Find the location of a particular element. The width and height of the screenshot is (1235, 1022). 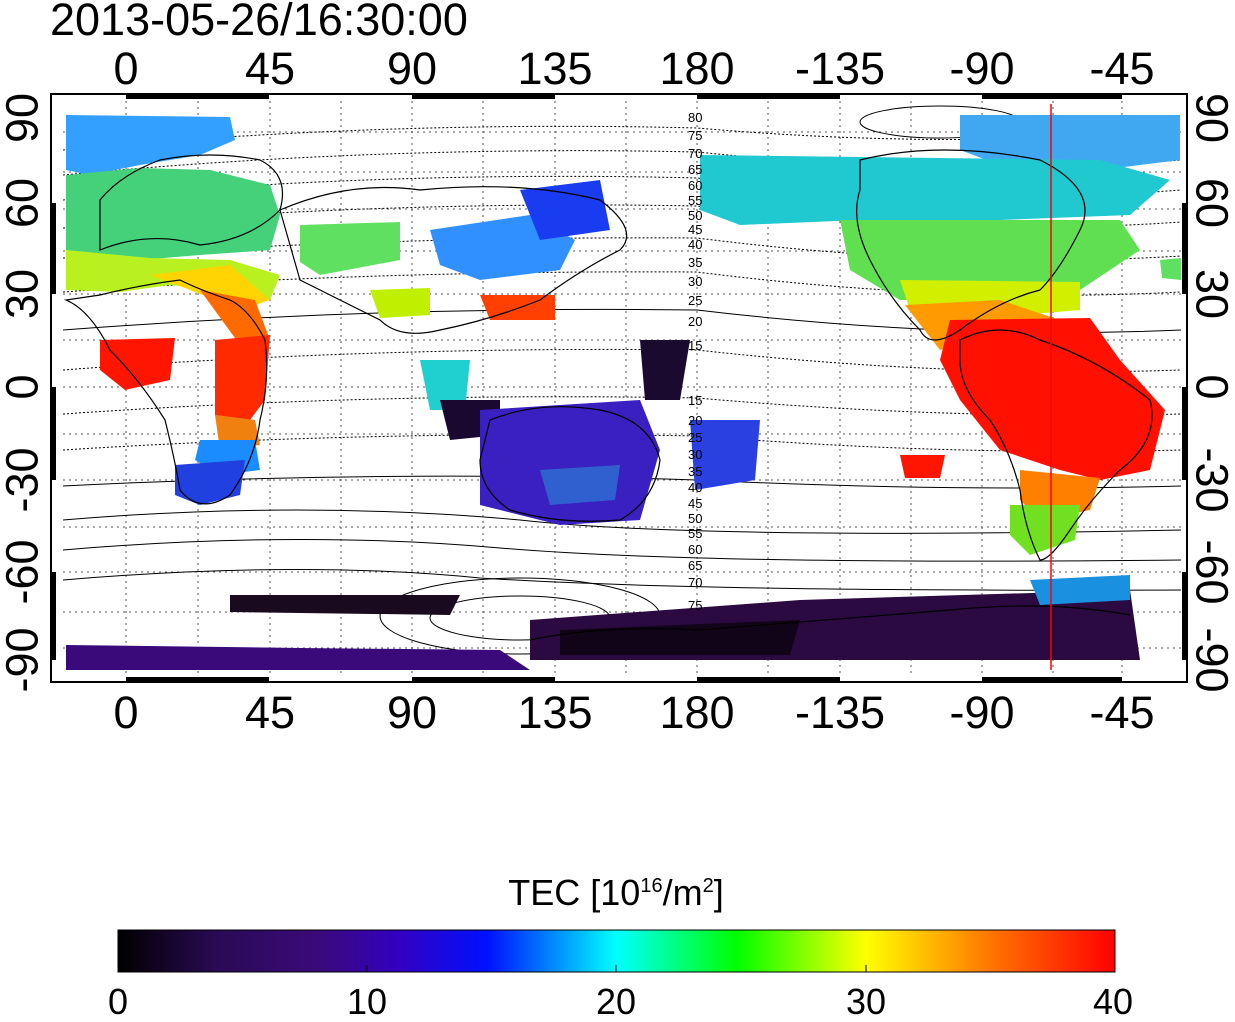

top-x-tick: 135 is located at coordinates (555, 68).